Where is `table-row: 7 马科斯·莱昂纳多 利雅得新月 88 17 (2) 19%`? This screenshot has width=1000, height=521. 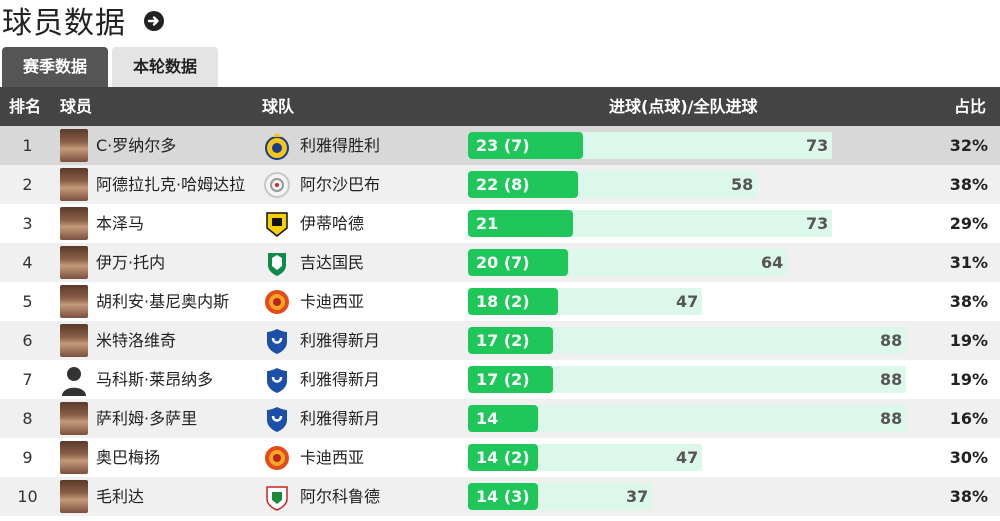 table-row: 7 马科斯·莱昂纳多 利雅得新月 88 17 (2) 19% is located at coordinates (500, 379).